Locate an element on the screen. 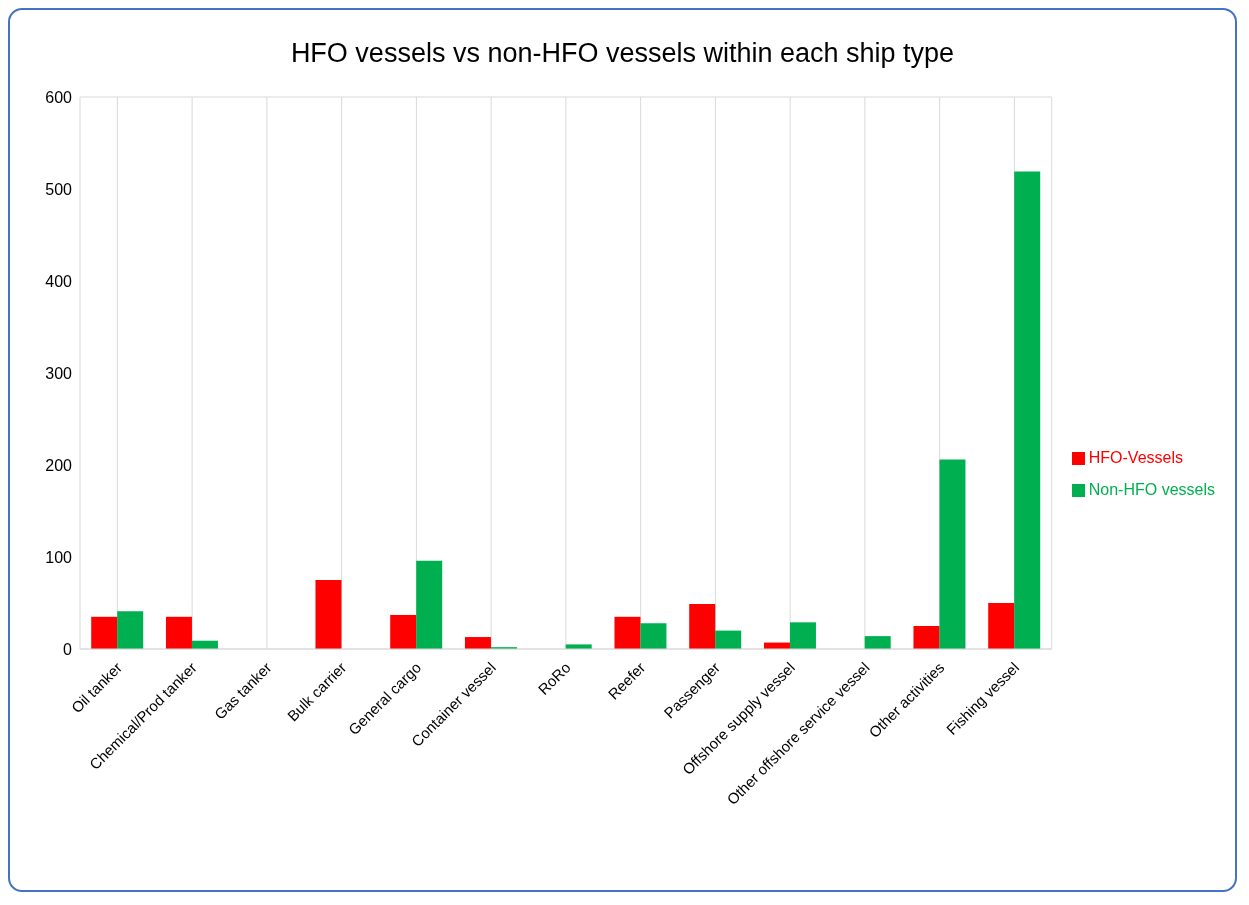 The width and height of the screenshot is (1249, 905). y-tick-label: 100 is located at coordinates (59, 557).